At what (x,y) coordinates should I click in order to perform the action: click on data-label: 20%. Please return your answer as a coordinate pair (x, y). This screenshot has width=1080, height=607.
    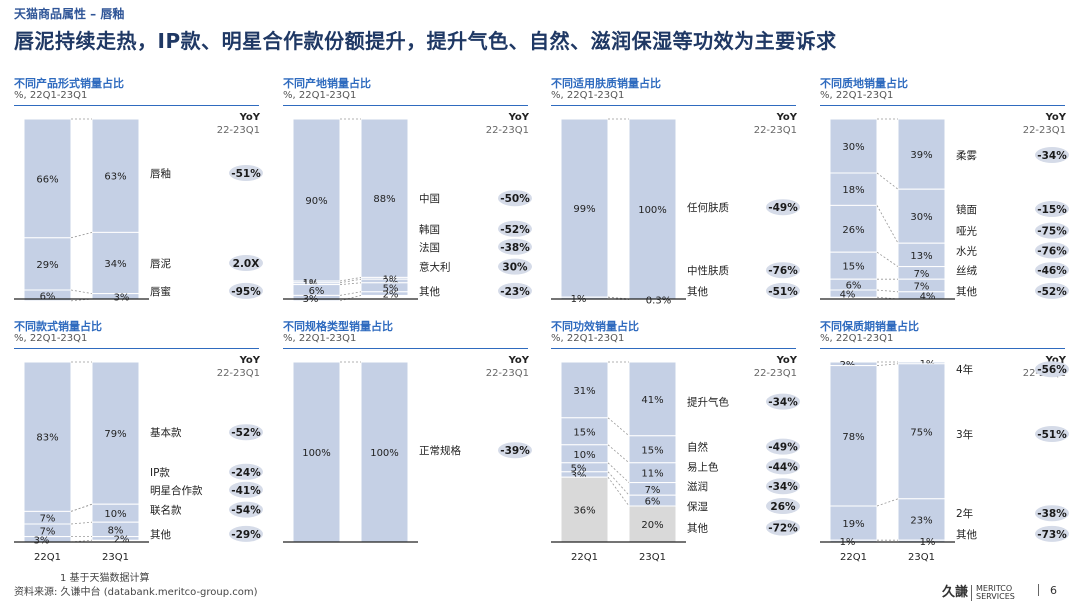
    Looking at the image, I should click on (652, 525).